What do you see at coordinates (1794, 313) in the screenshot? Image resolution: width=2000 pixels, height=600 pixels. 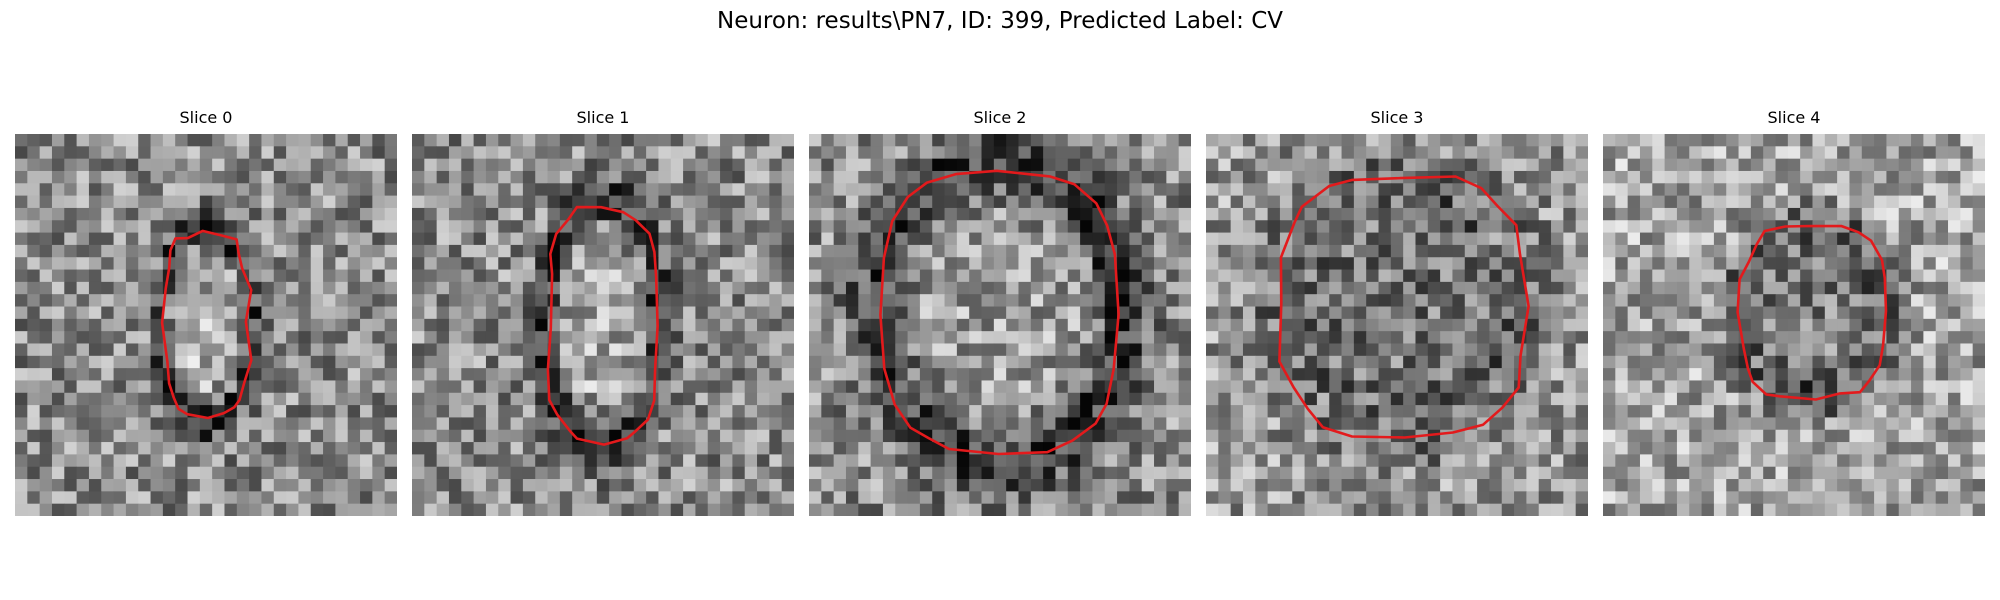 I see `slice-panel-4: Slice 4` at bounding box center [1794, 313].